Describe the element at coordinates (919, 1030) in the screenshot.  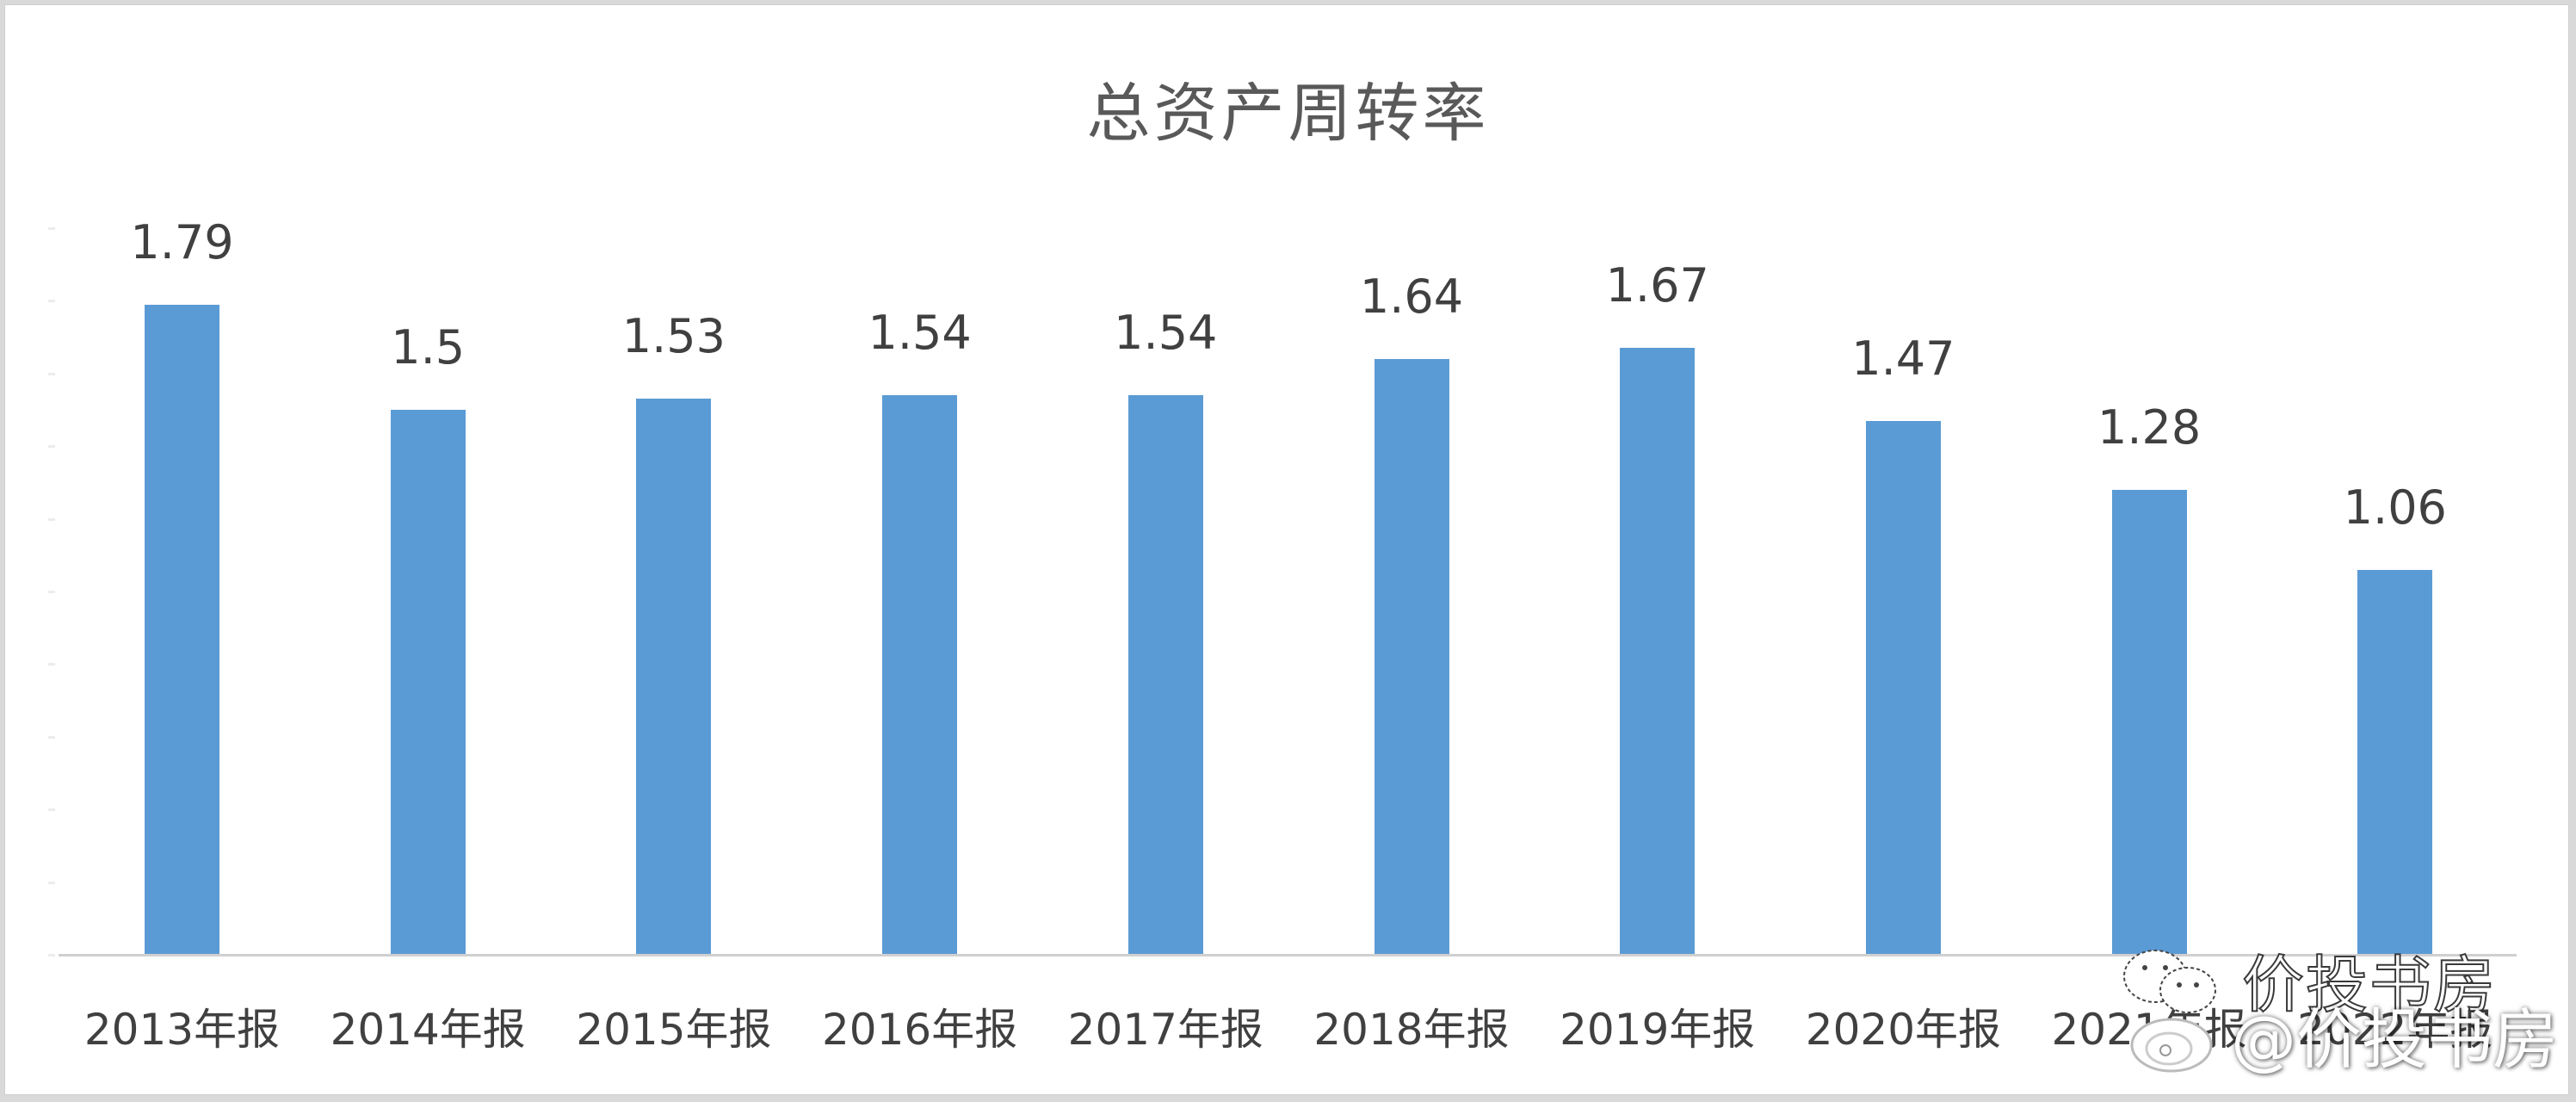
I see `x-axis-category-label: 2016年报` at that location.